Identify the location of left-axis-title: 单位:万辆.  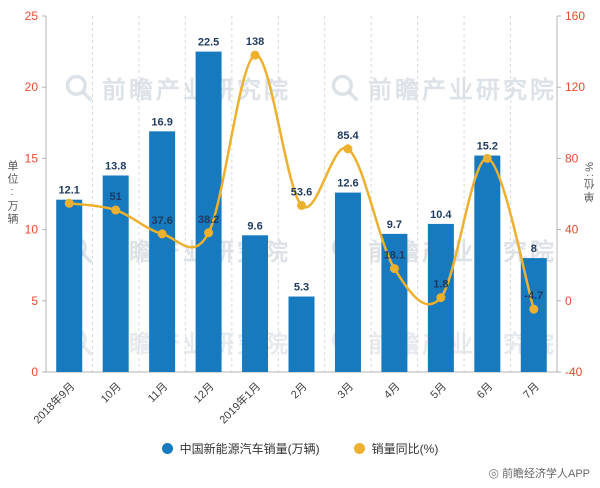
(12, 193).